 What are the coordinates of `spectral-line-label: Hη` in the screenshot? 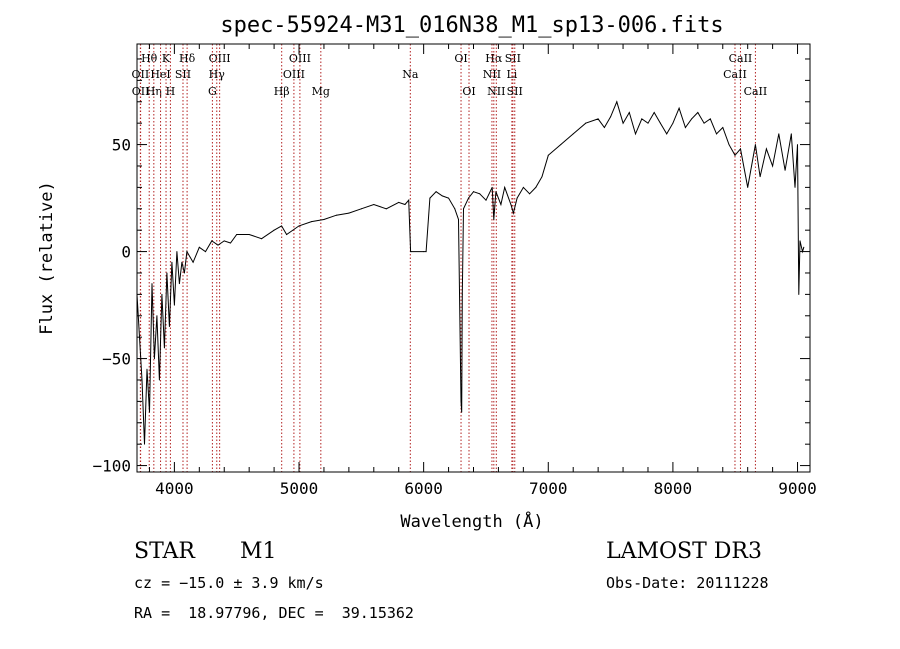 It's located at (154, 91).